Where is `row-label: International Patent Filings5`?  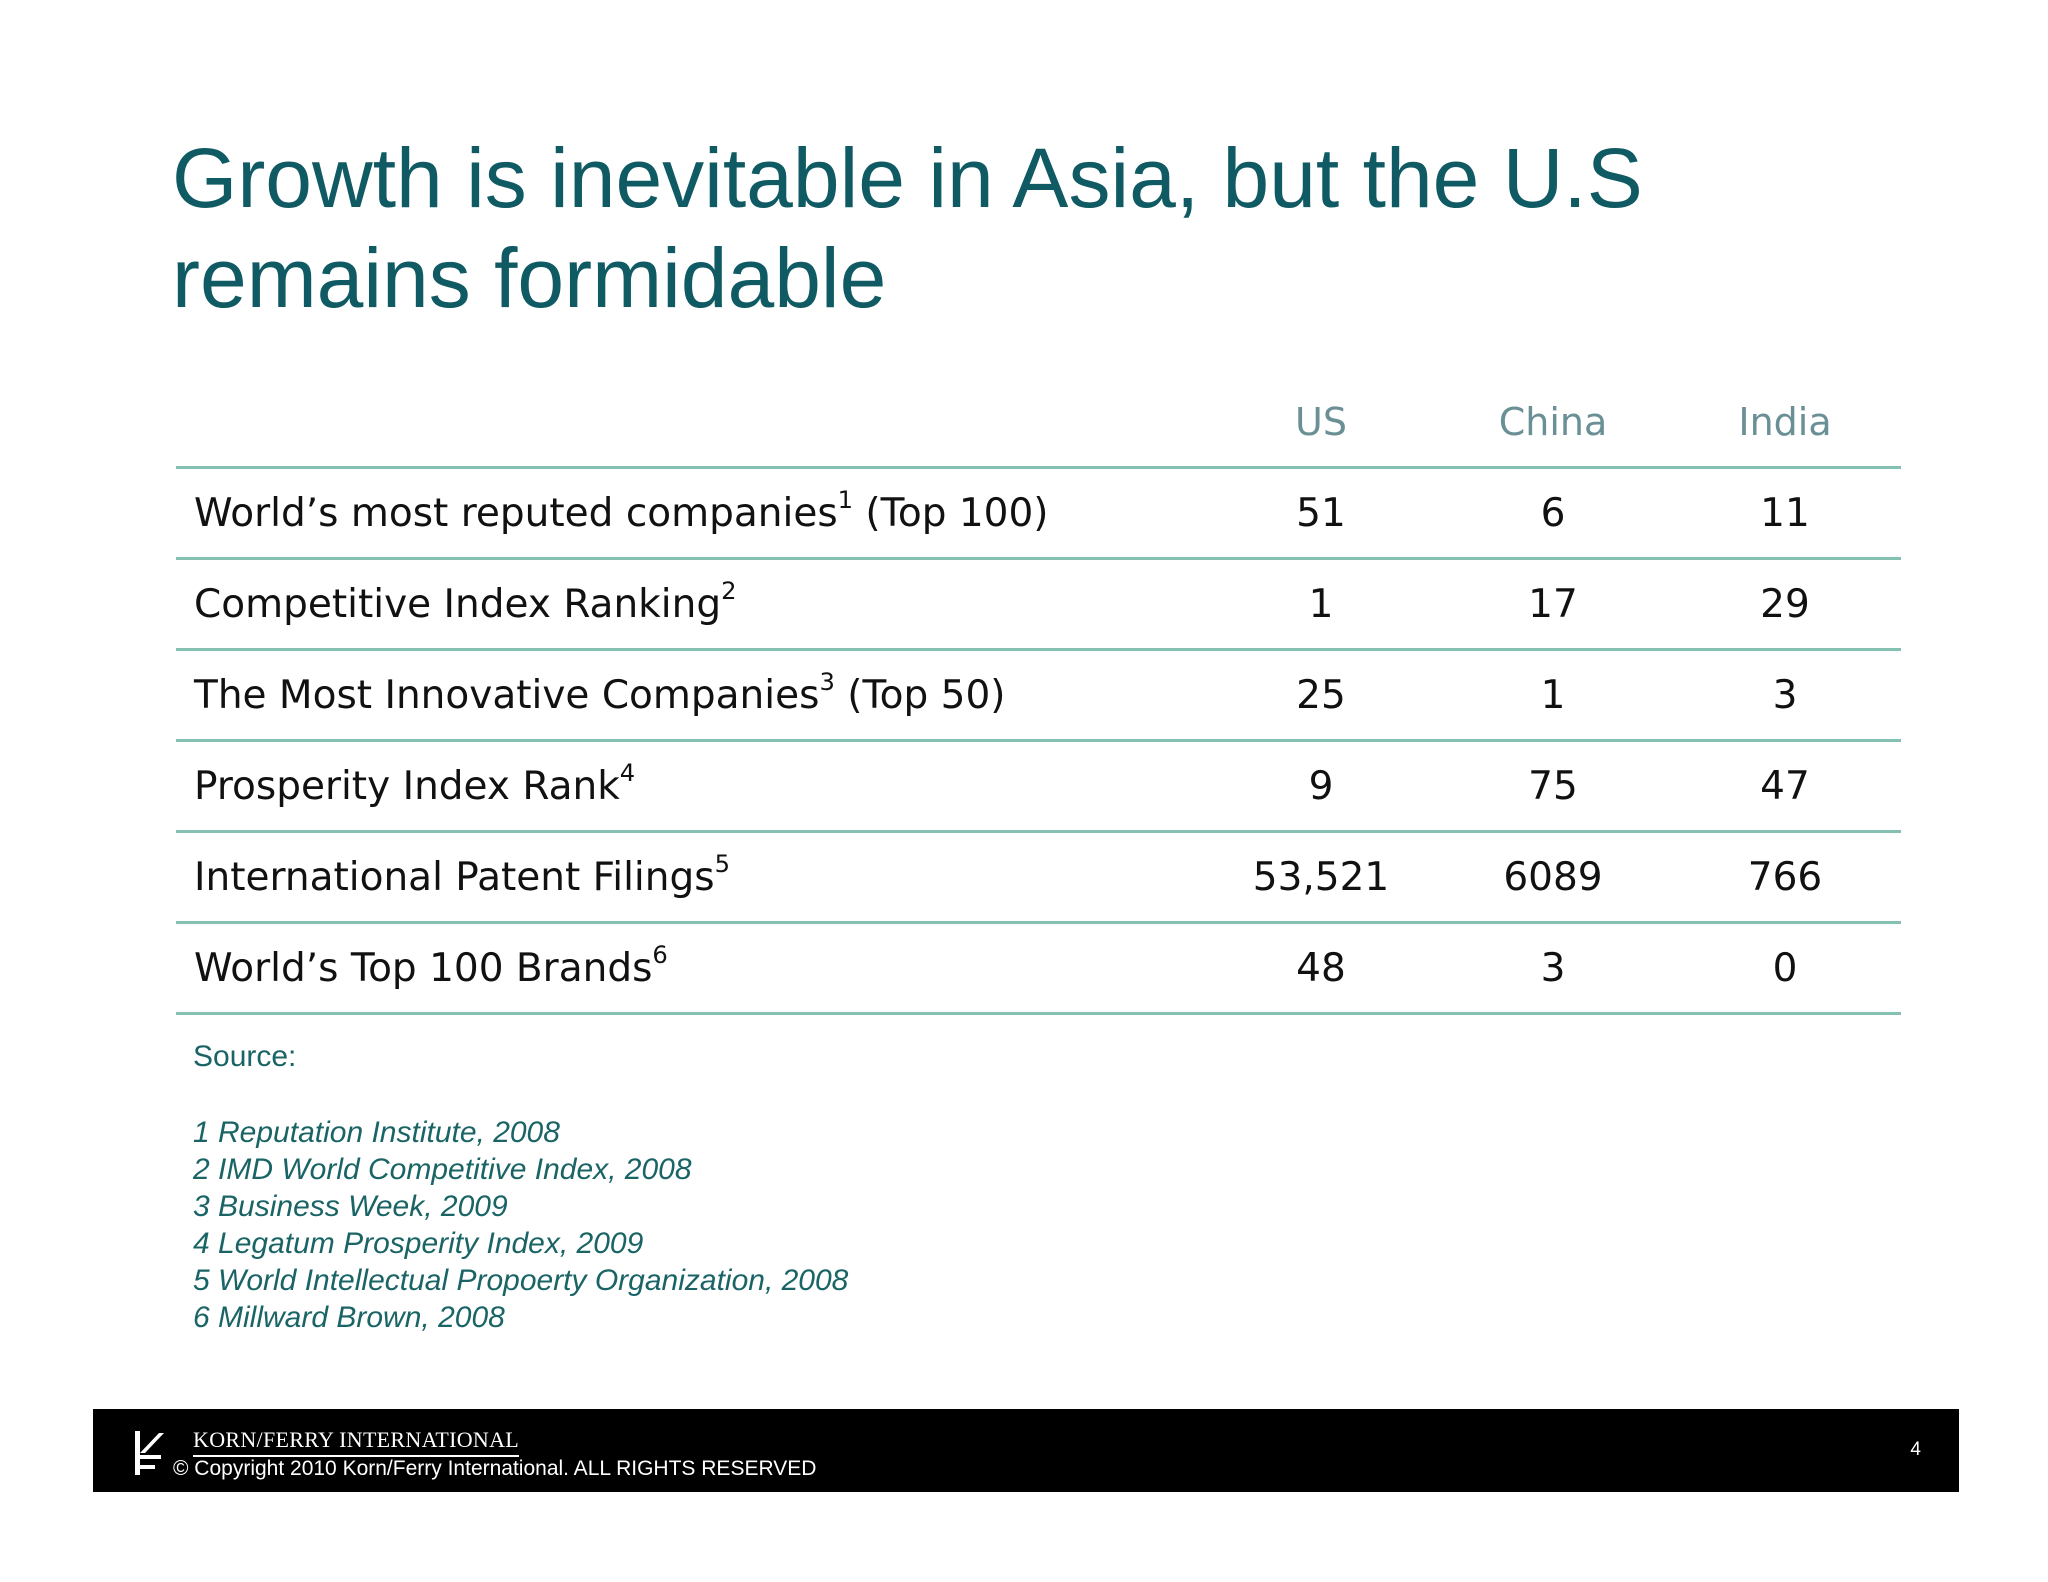 row-label: International Patent Filings5 is located at coordinates (690, 877).